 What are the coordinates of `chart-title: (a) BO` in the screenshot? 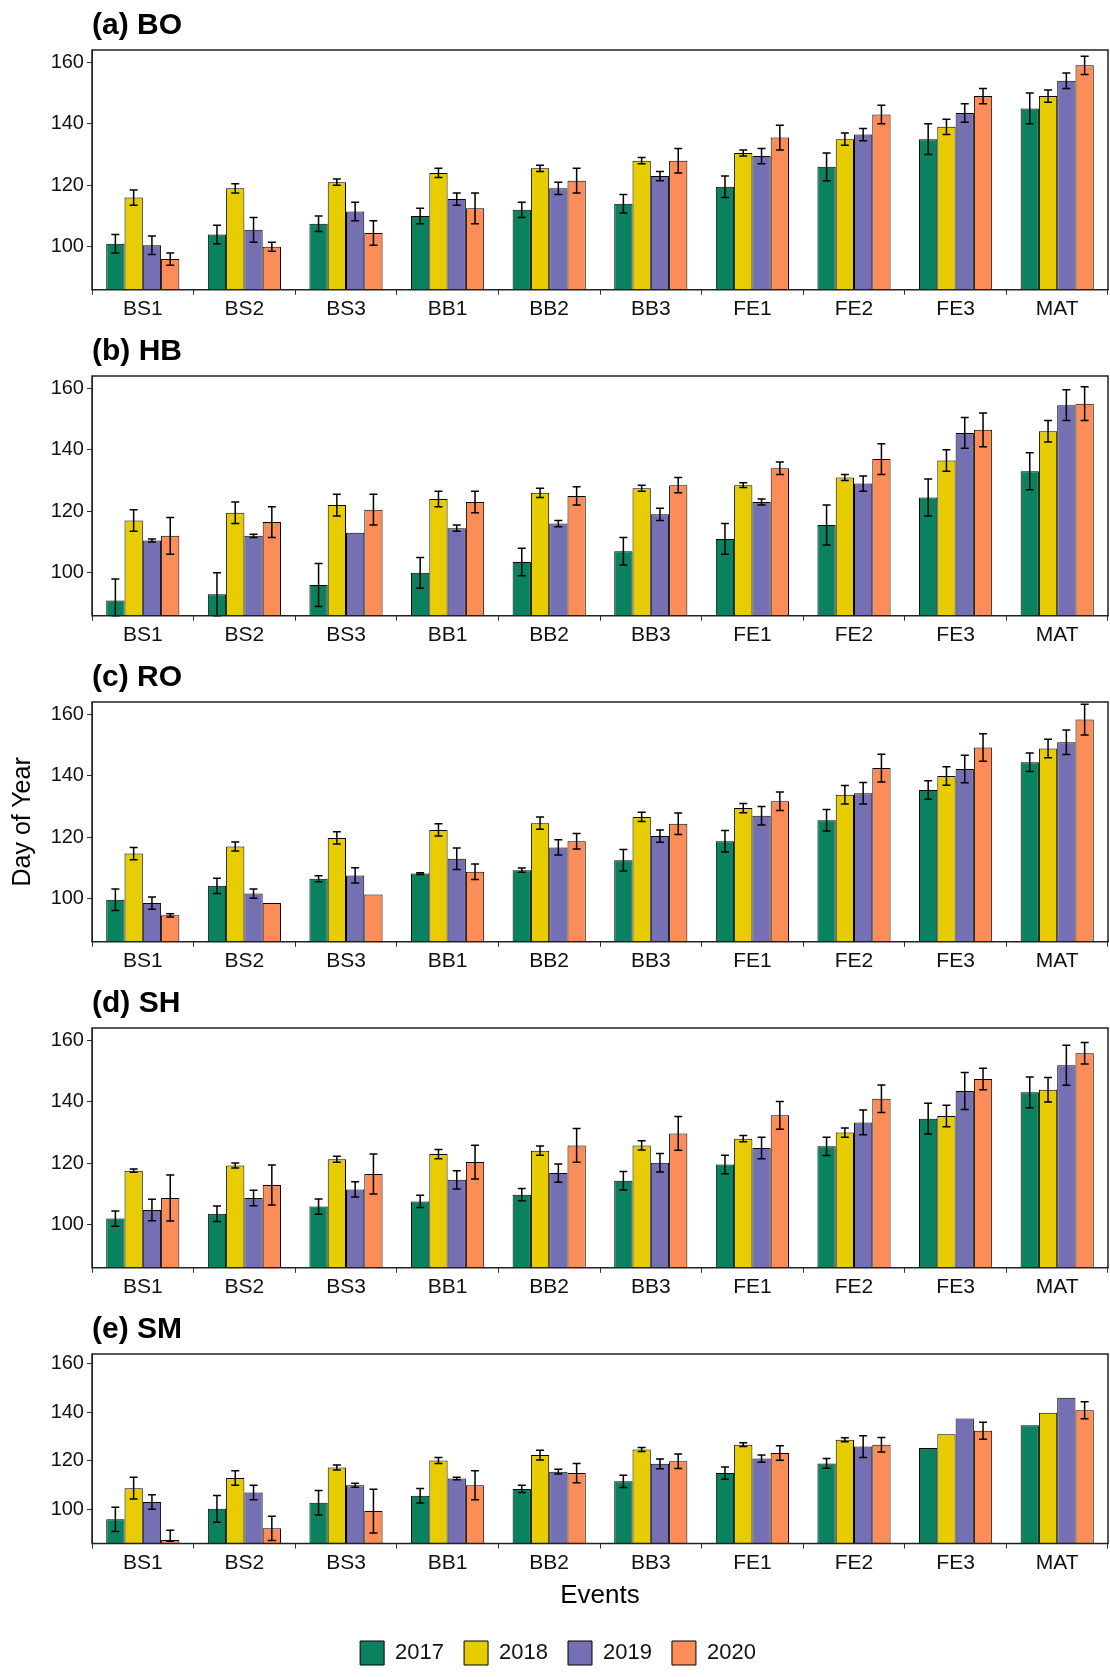 It's located at (137, 24).